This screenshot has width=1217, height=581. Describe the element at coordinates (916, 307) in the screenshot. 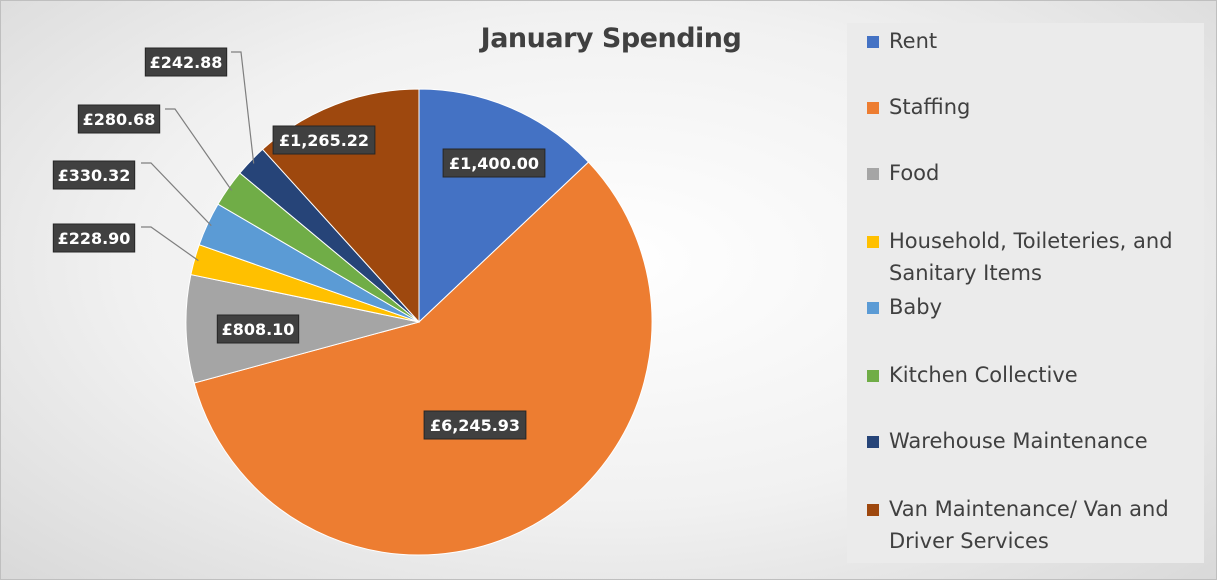

I see `legend-label: Baby` at that location.